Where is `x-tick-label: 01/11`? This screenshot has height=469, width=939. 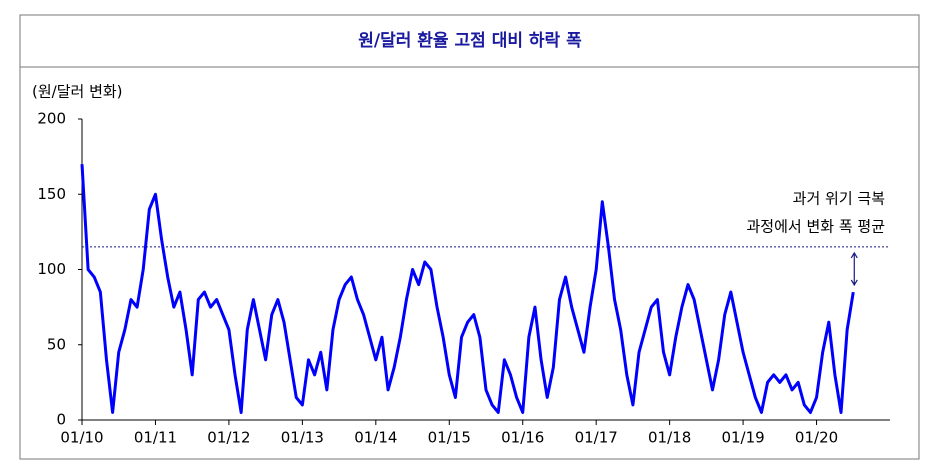 x-tick-label: 01/11 is located at coordinates (155, 438).